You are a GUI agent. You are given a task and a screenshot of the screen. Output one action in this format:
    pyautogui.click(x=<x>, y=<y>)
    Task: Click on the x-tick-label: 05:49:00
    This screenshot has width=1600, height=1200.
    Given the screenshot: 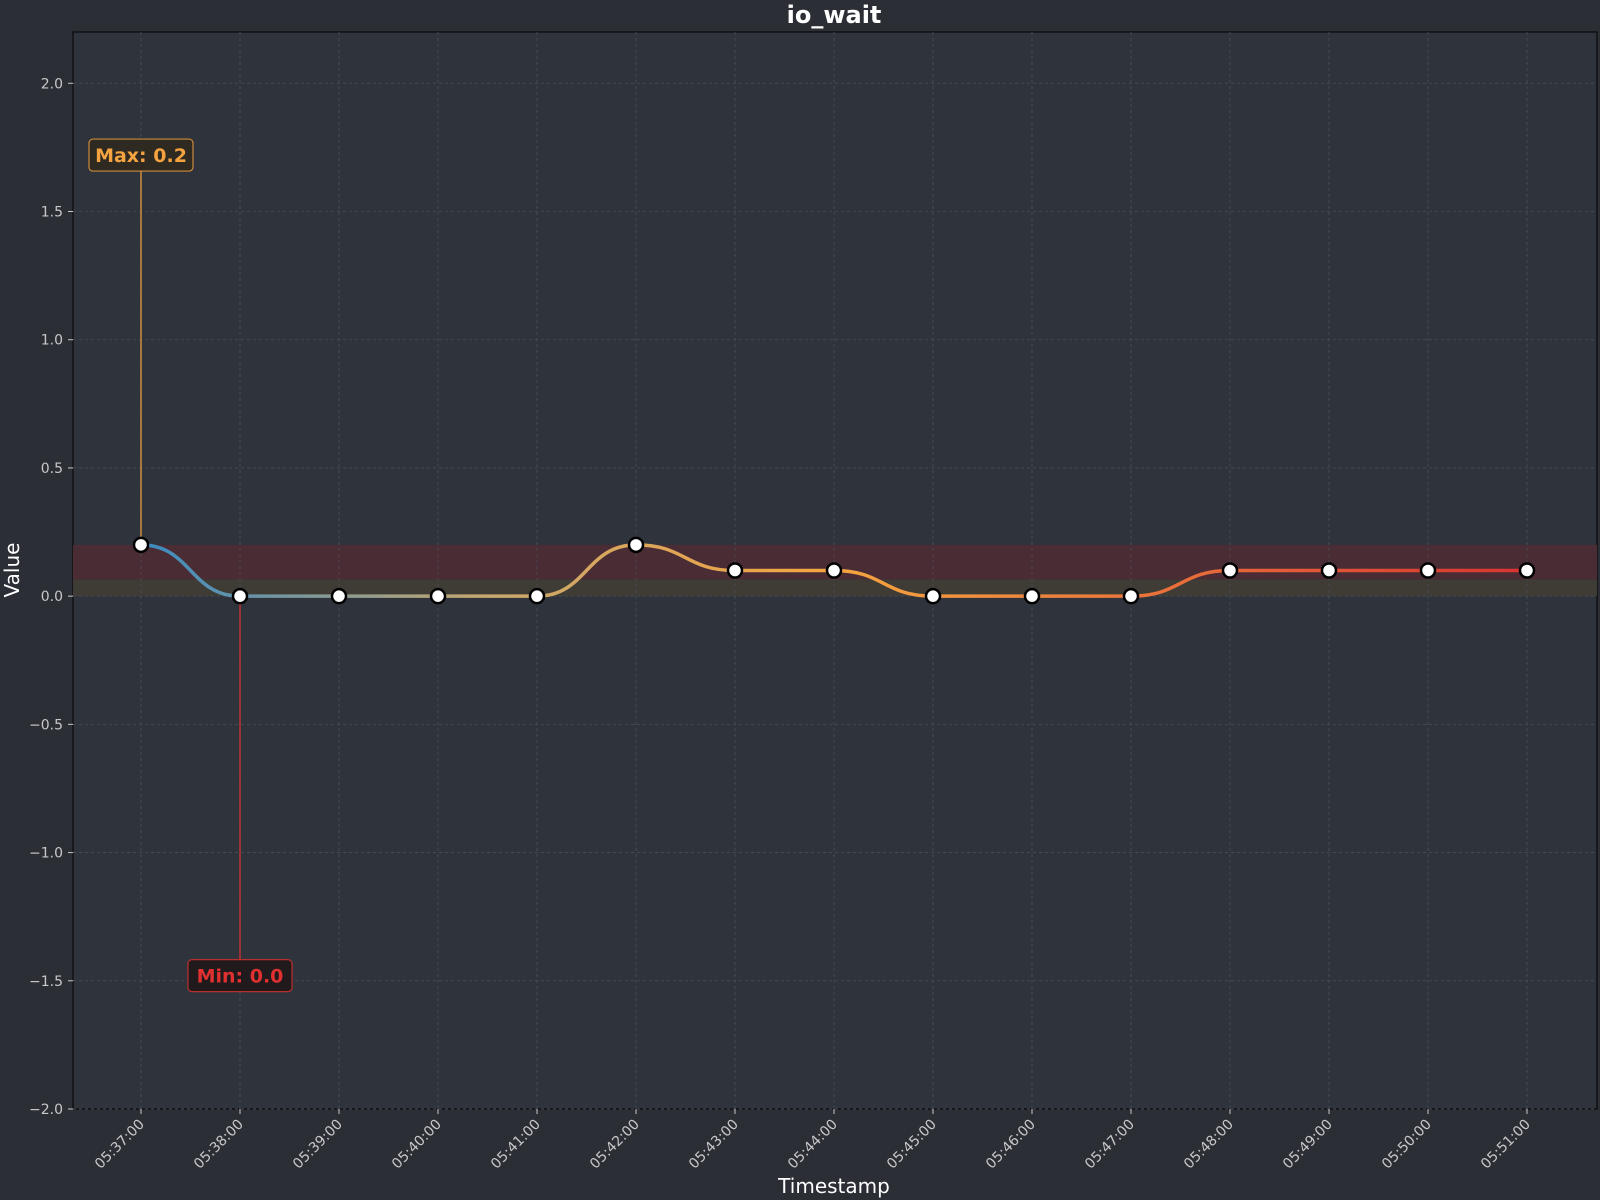 What is the action you would take?
    pyautogui.click(x=1308, y=1145)
    